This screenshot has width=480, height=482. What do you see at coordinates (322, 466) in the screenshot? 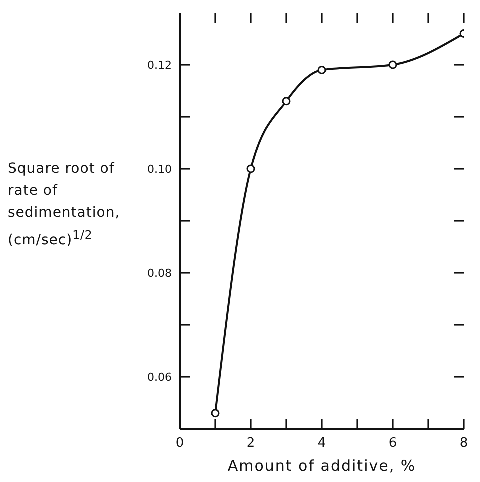
I see `x-axis-title: Amount of additive, %` at bounding box center [322, 466].